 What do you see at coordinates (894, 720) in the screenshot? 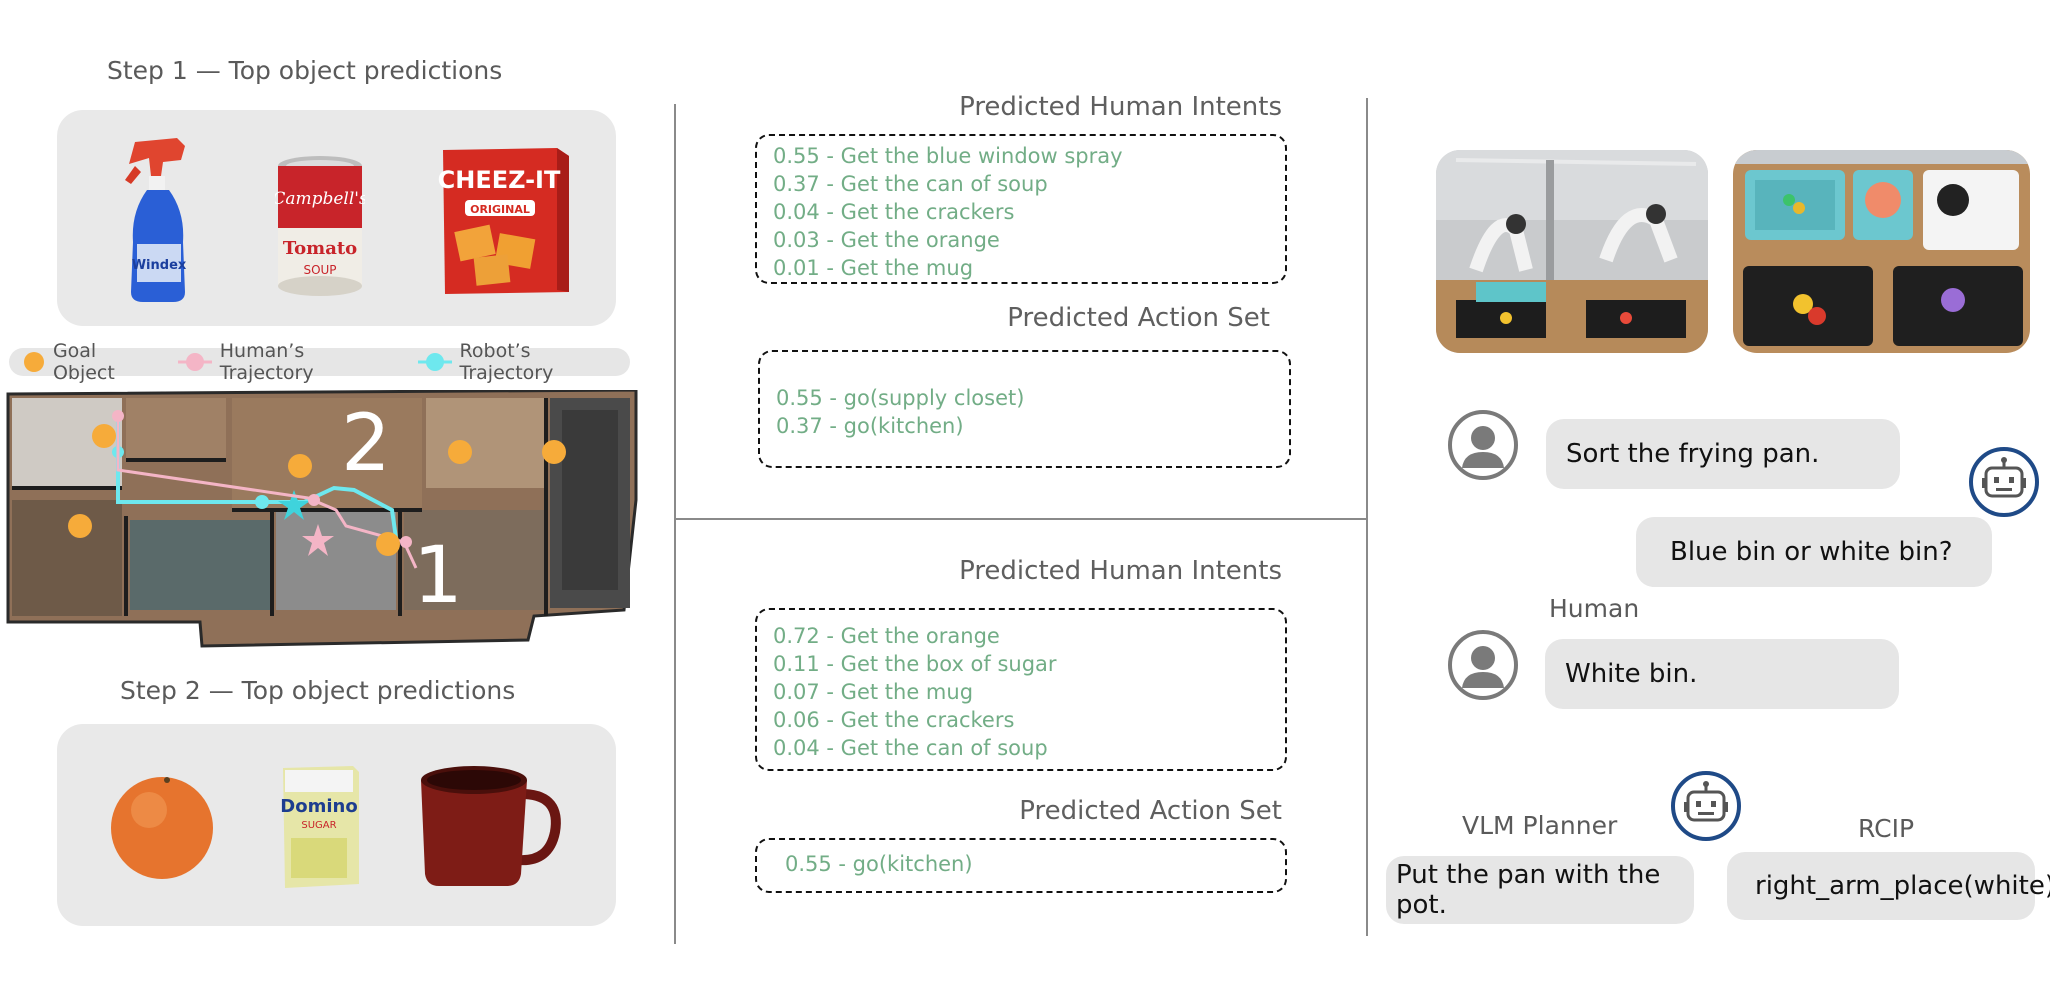
I see `intent-item: 0.06 - Get the crackers` at bounding box center [894, 720].